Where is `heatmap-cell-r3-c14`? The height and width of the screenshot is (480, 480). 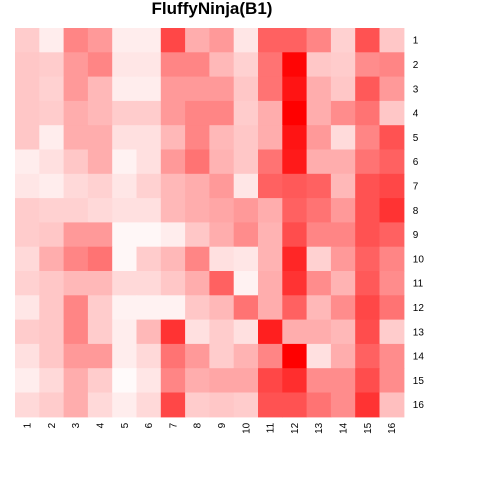
heatmap-cell-r3-c14 is located at coordinates (343, 89).